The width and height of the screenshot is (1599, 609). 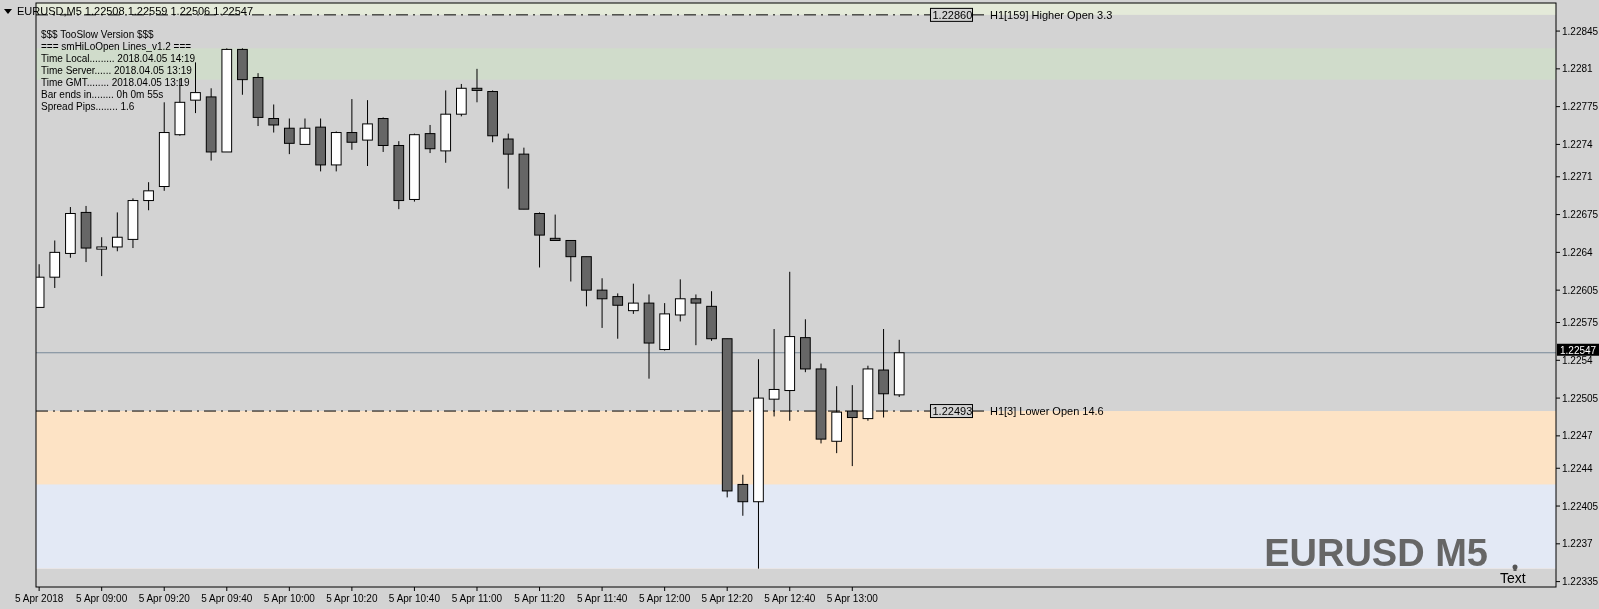 What do you see at coordinates (952, 411) in the screenshot?
I see `annotation: 1.22493` at bounding box center [952, 411].